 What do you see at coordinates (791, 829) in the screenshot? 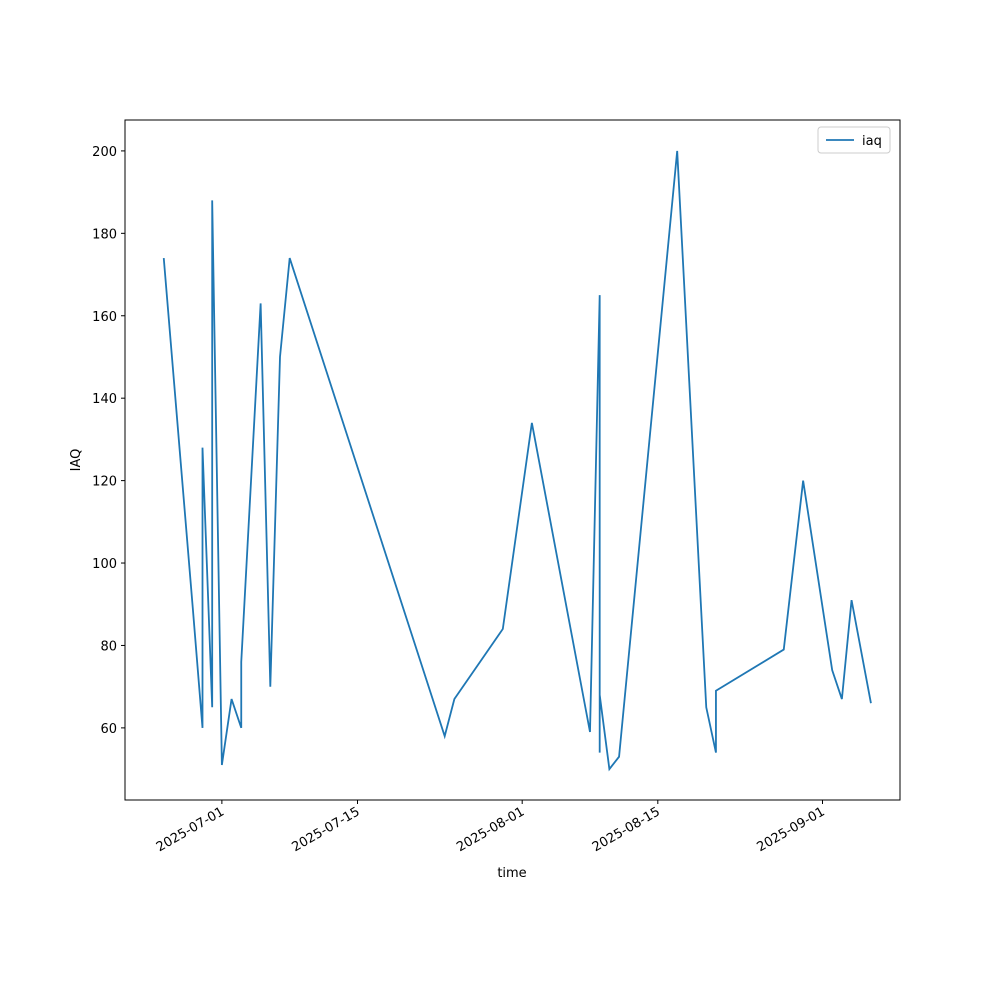
I see `x-tick-label: 2025-09-01` at bounding box center [791, 829].